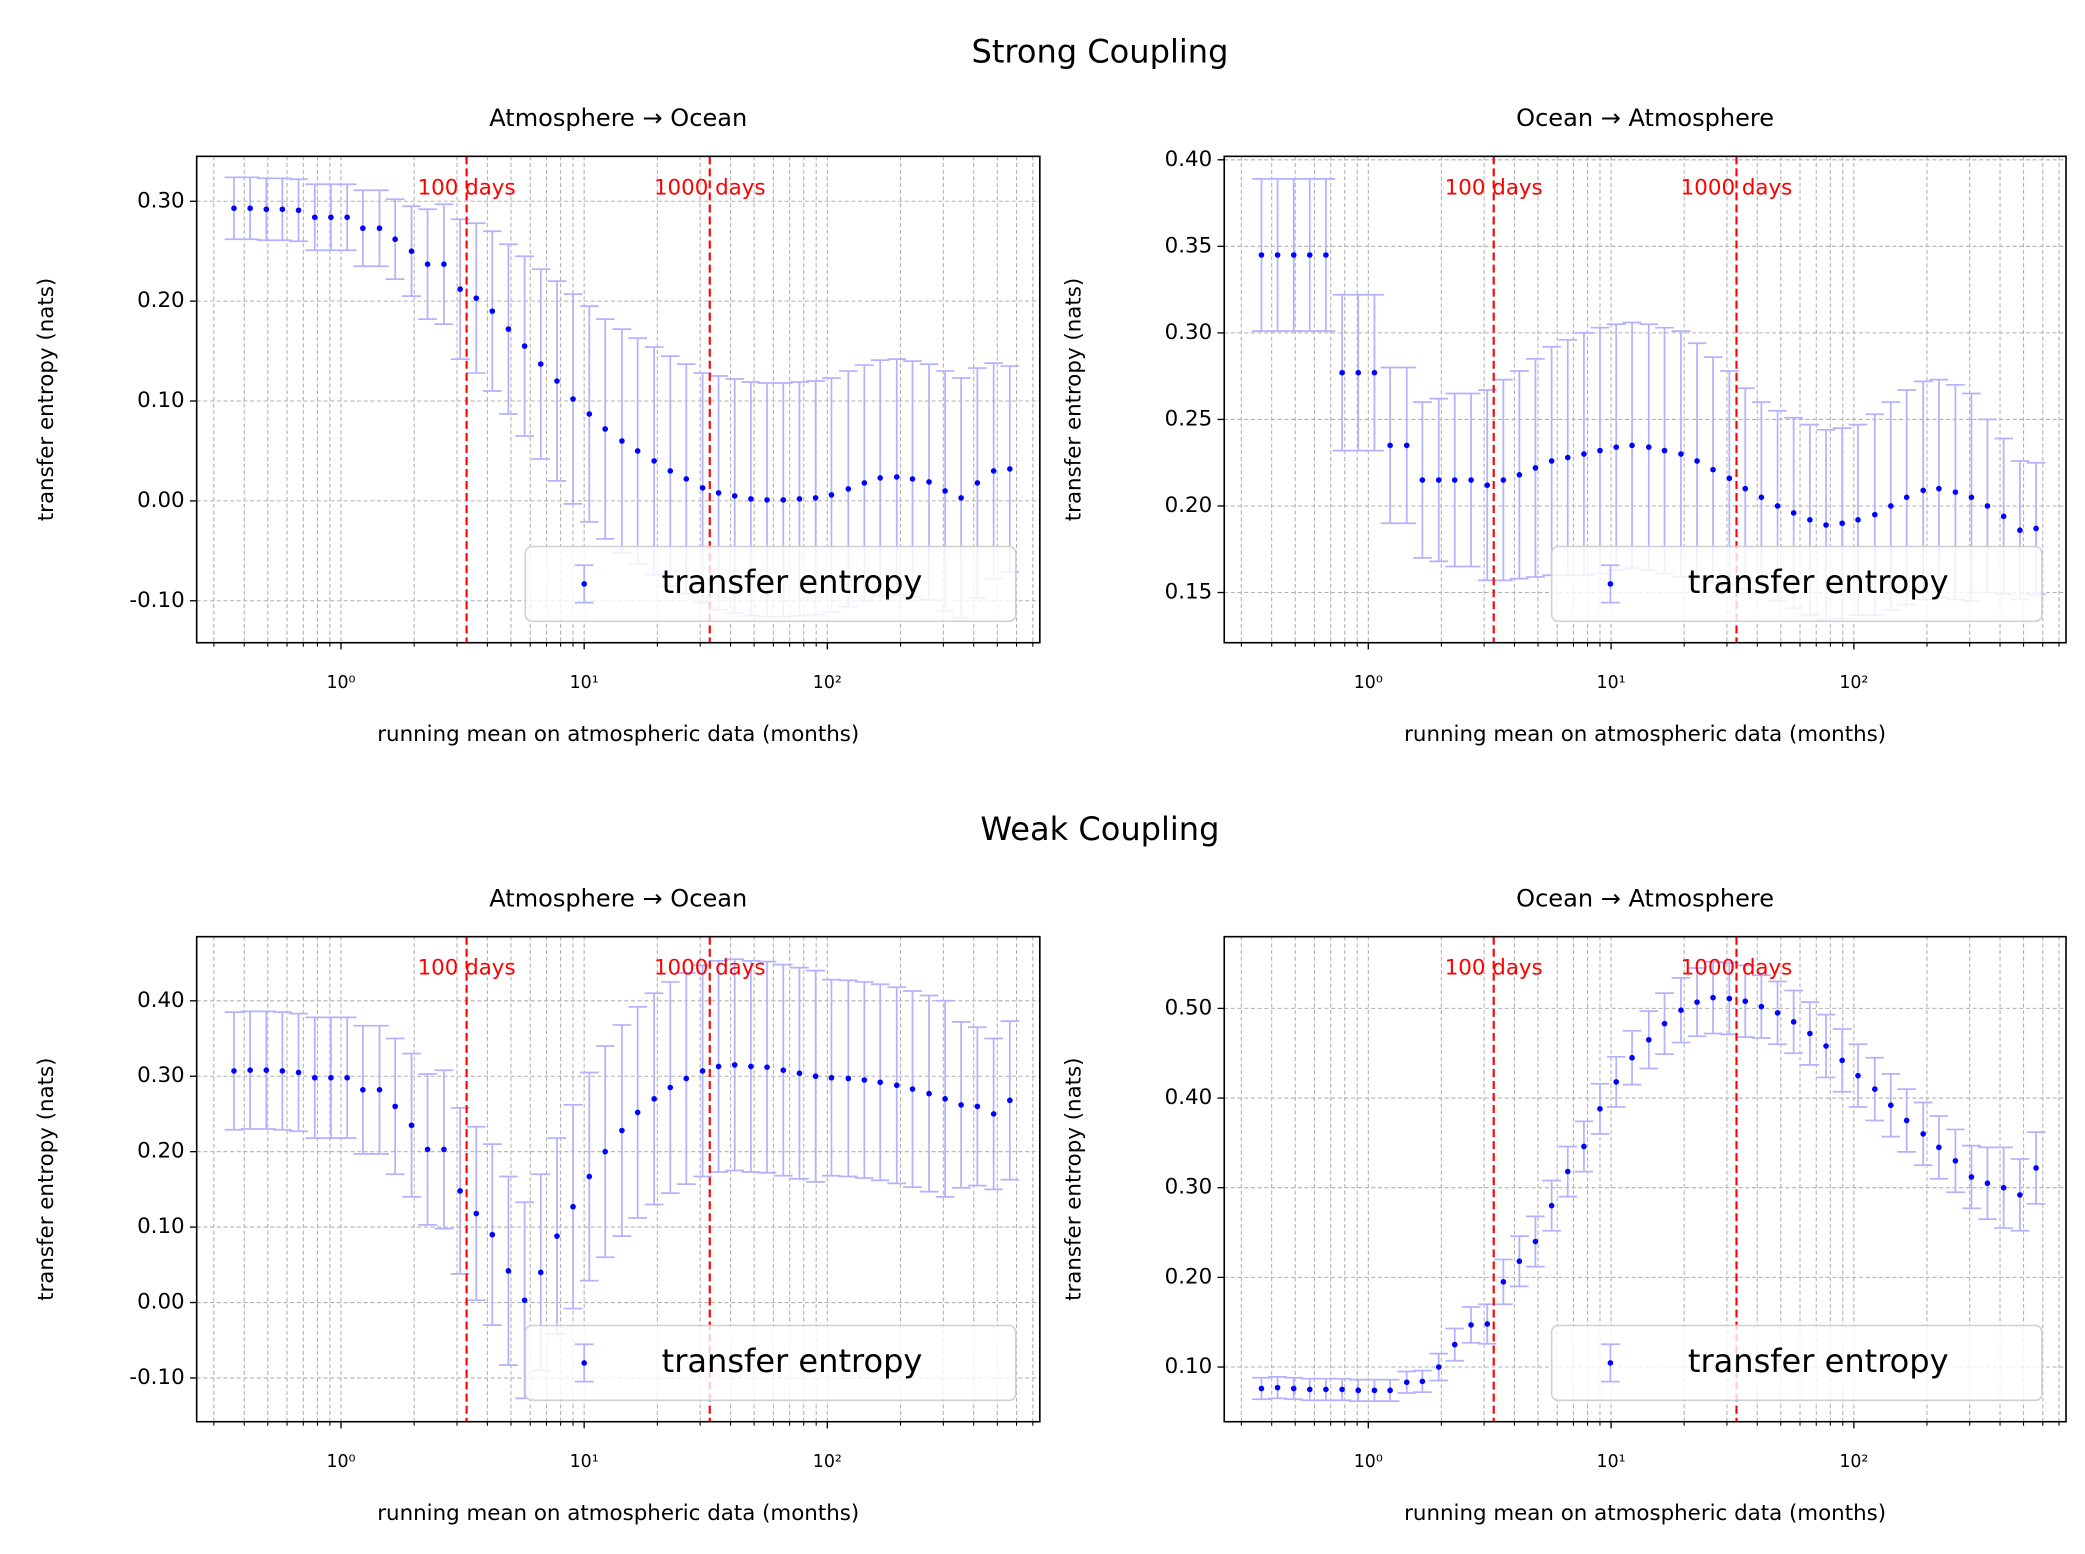 This screenshot has width=2085, height=1554. Describe the element at coordinates (156, 600) in the screenshot. I see `y-tick-label: -0.10` at that location.